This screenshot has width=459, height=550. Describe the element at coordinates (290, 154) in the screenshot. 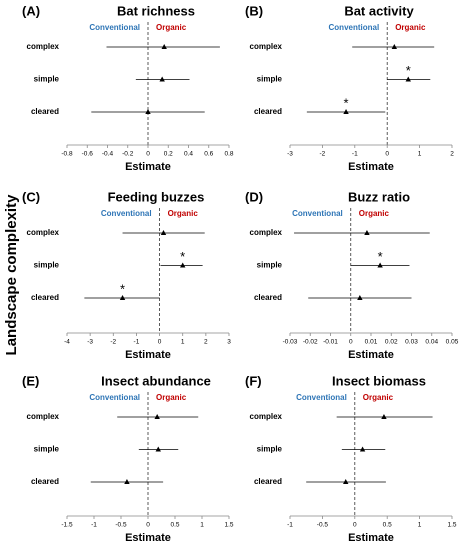

I see `x-tick-label: -3` at that location.